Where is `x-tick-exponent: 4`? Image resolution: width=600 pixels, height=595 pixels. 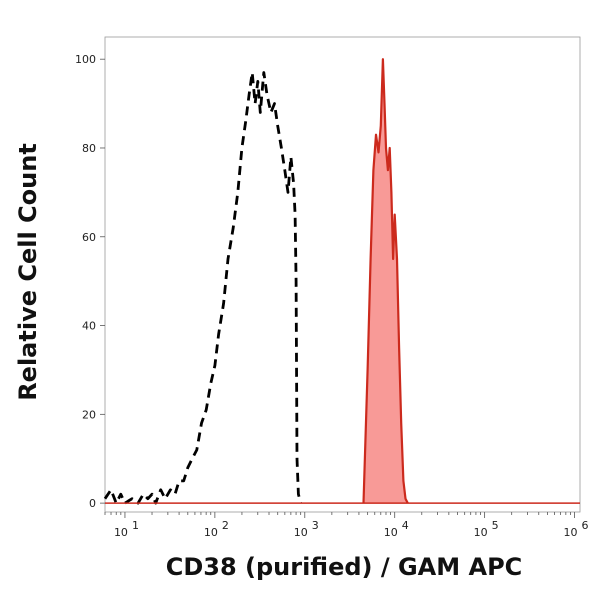
x-tick-exponent: 4 is located at coordinates (405, 525).